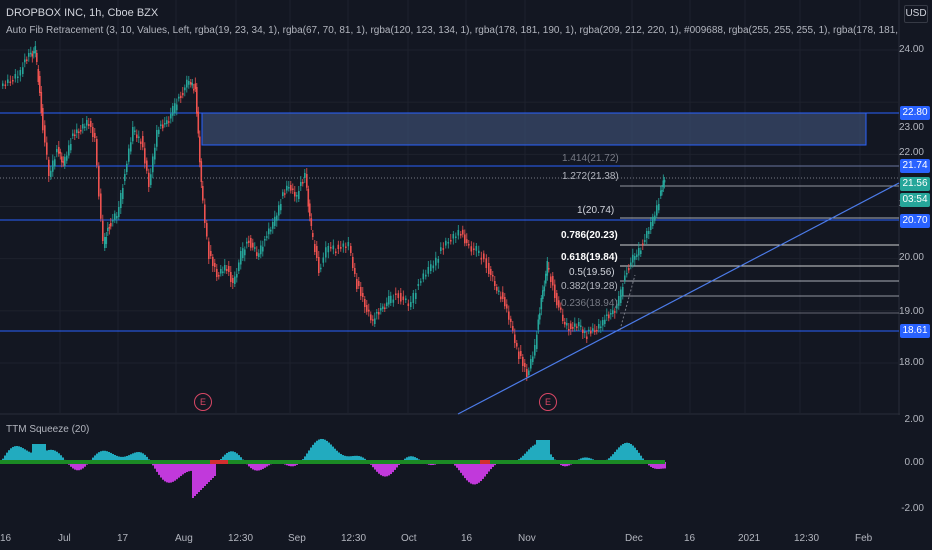  Describe the element at coordinates (915, 331) in the screenshot. I see `price-tag-18-61: 18.61` at that location.